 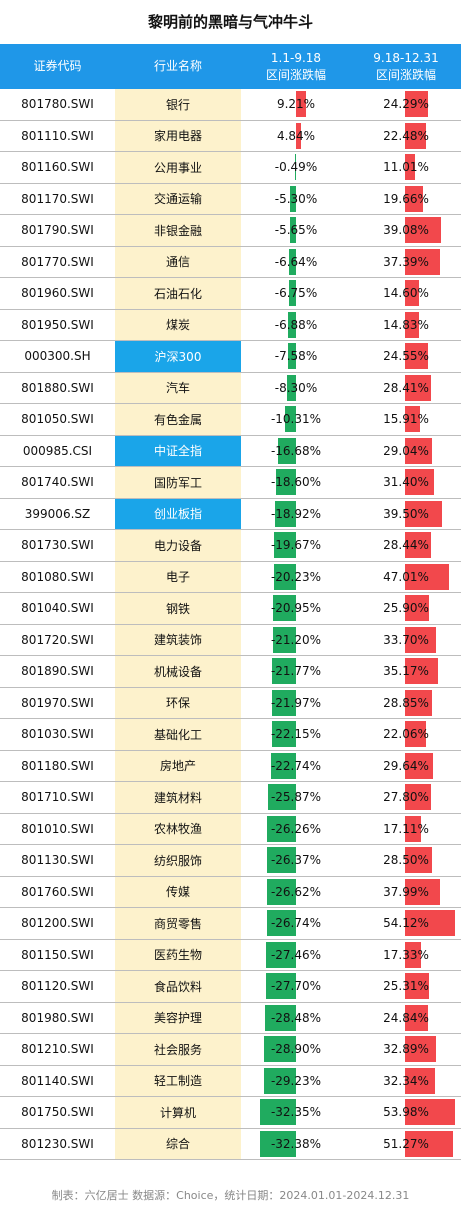 I want to click on table-row: 801050.SWI 有色金属 -10.31% 15.91%, so click(x=230, y=420).